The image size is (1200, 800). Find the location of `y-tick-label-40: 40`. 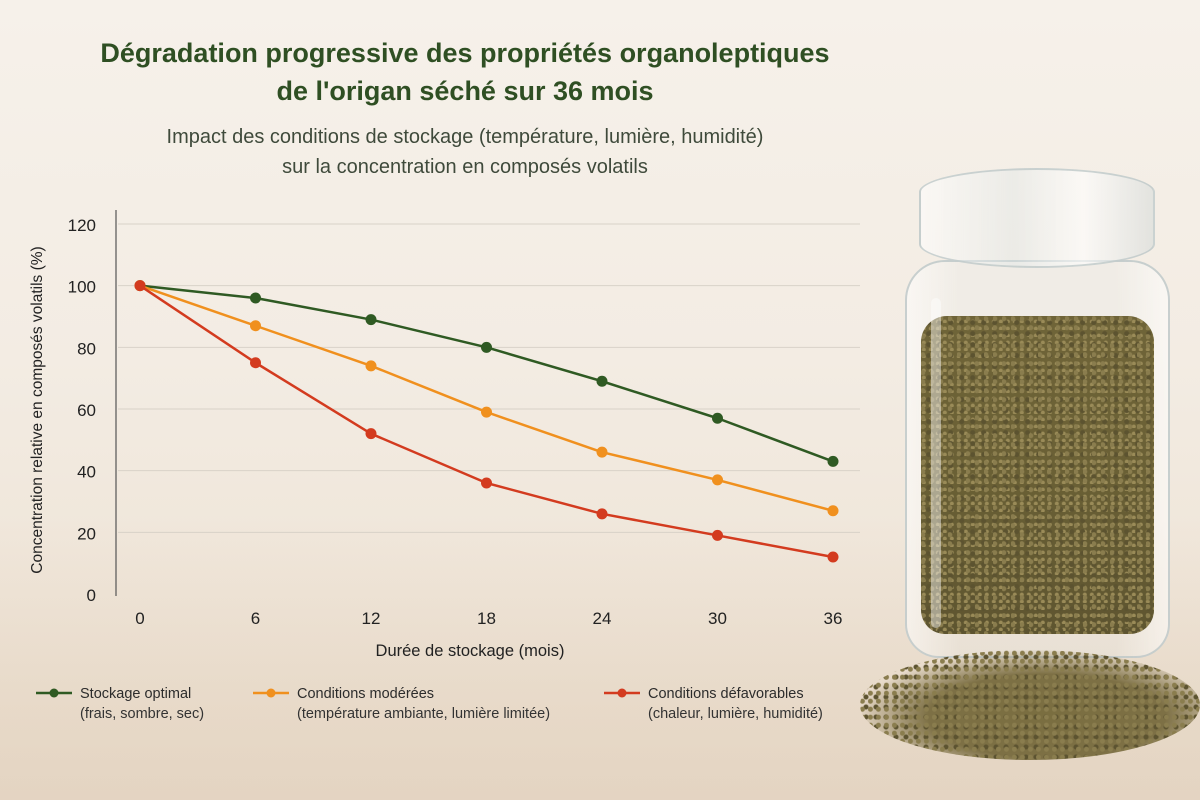

y-tick-label-40: 40 is located at coordinates (86, 472).